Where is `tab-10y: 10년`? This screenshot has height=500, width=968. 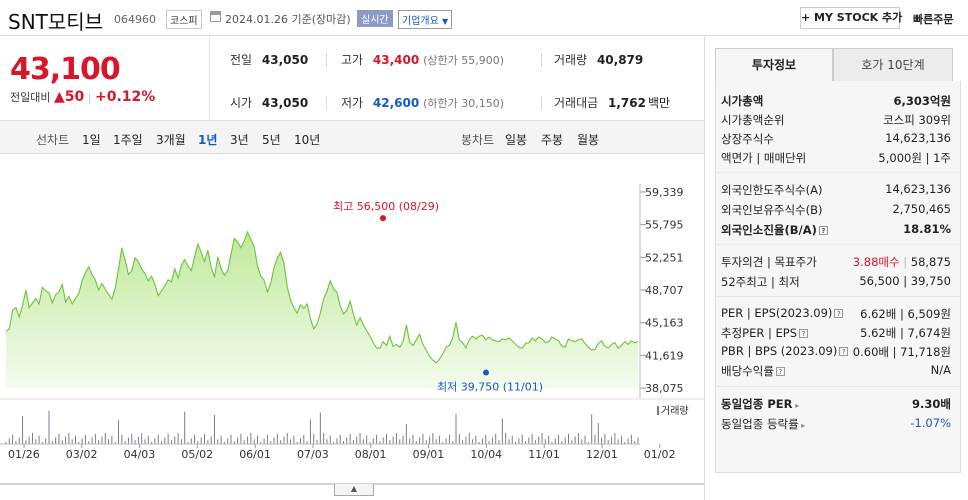 tab-10y: 10년 is located at coordinates (307, 140).